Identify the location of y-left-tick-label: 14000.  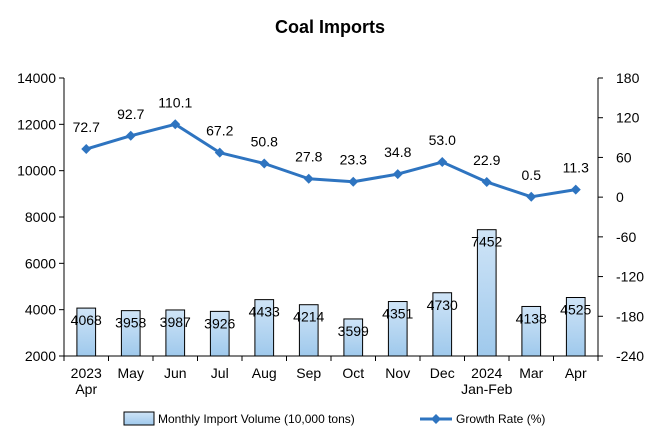
(36, 78).